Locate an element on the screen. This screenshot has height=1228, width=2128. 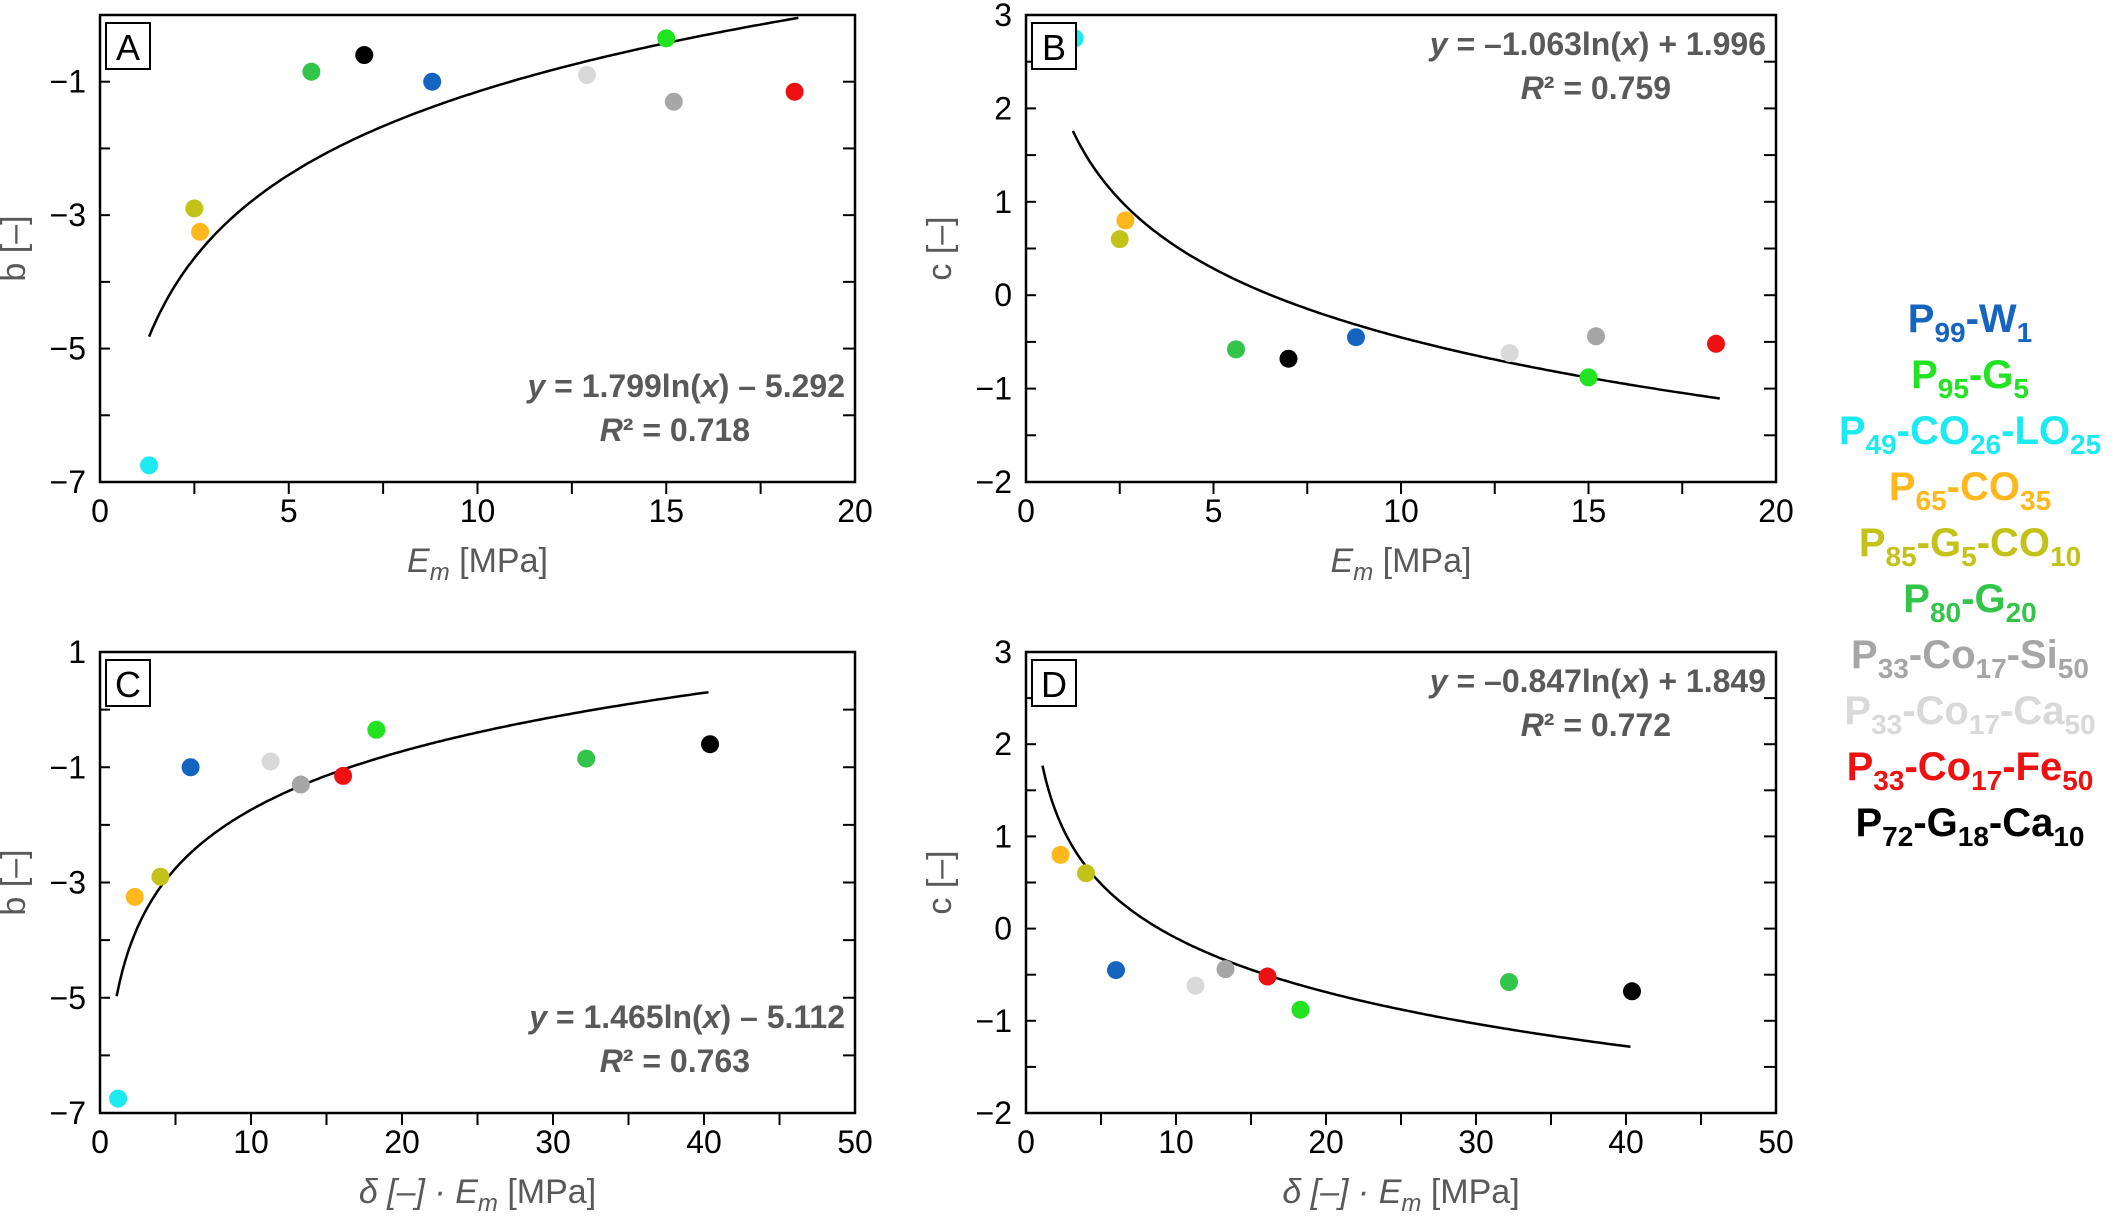
legend-text-part: 99 is located at coordinates (1950, 332).